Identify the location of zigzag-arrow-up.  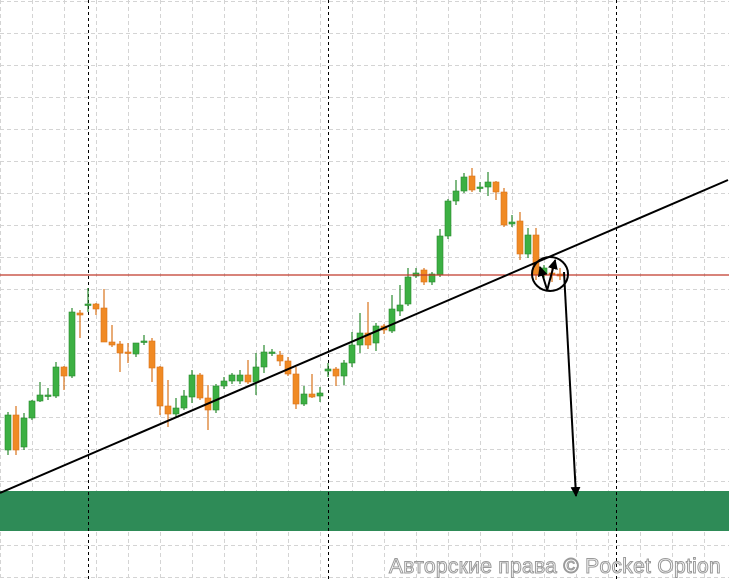
(552, 275).